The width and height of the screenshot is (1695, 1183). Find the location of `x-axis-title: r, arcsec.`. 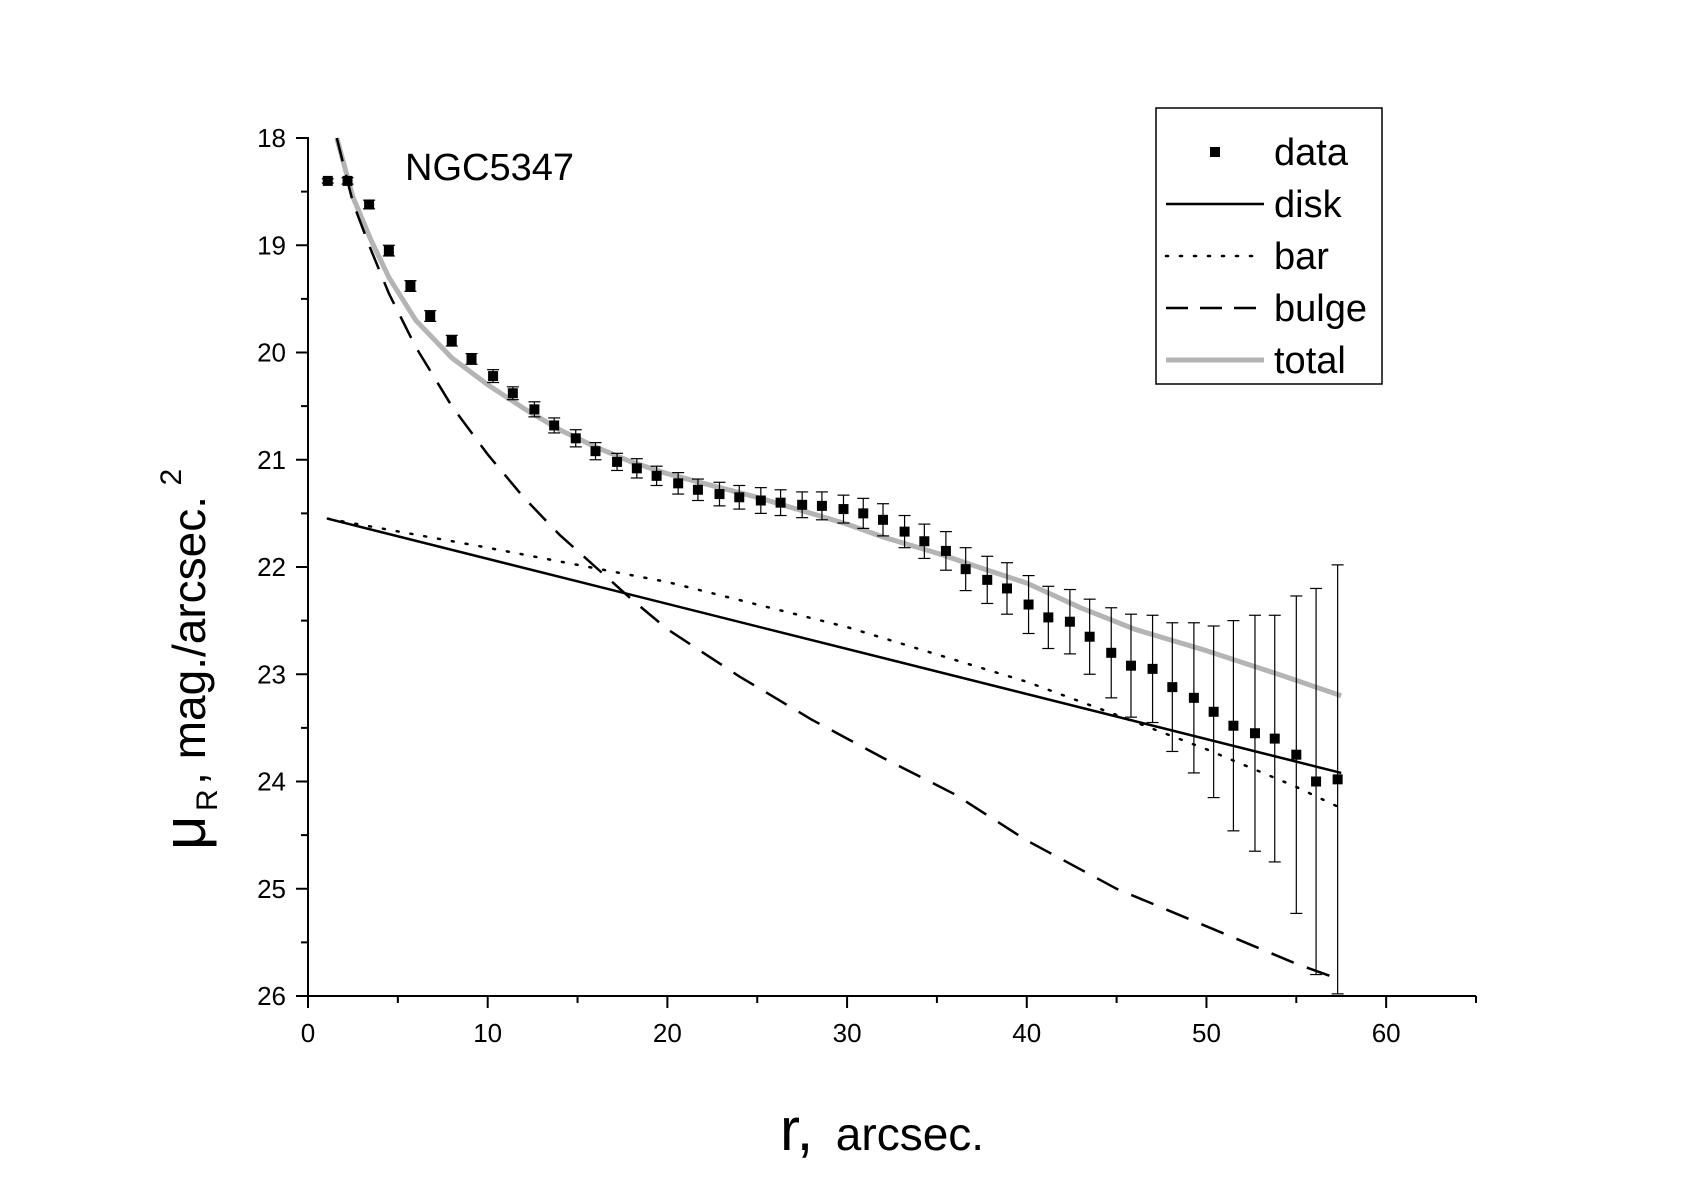

x-axis-title: r, arcsec. is located at coordinates (882, 1129).